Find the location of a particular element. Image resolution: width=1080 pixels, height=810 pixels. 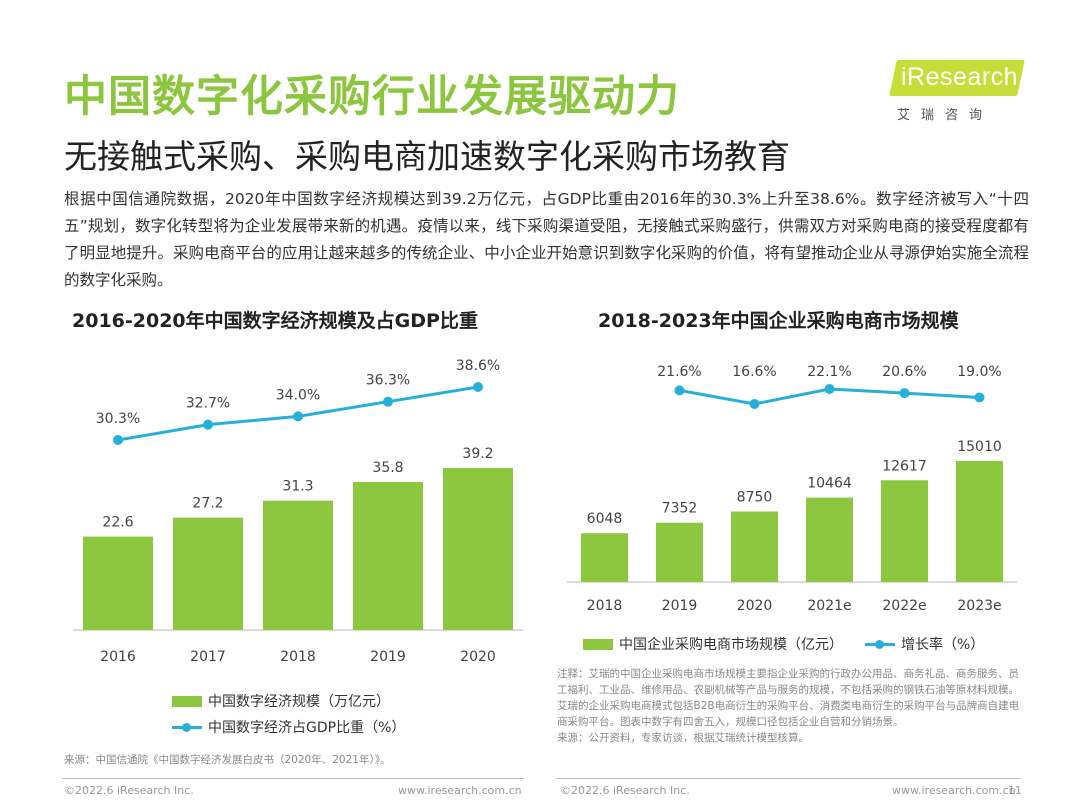

bar-value-label: 39.2 is located at coordinates (477, 454).